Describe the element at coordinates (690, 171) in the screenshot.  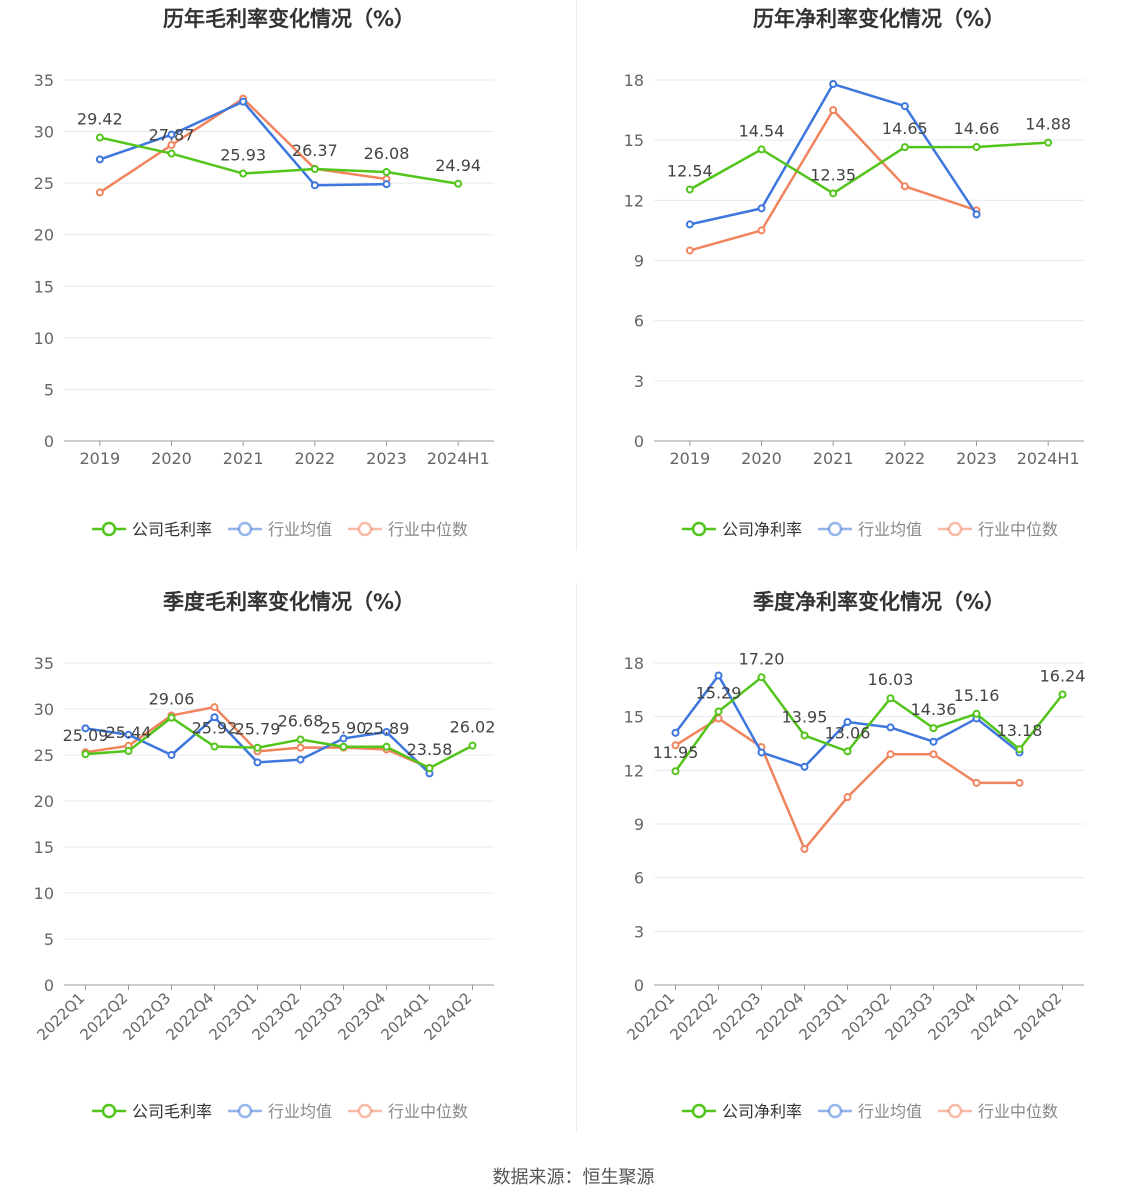
I see `data-label: 12.54` at that location.